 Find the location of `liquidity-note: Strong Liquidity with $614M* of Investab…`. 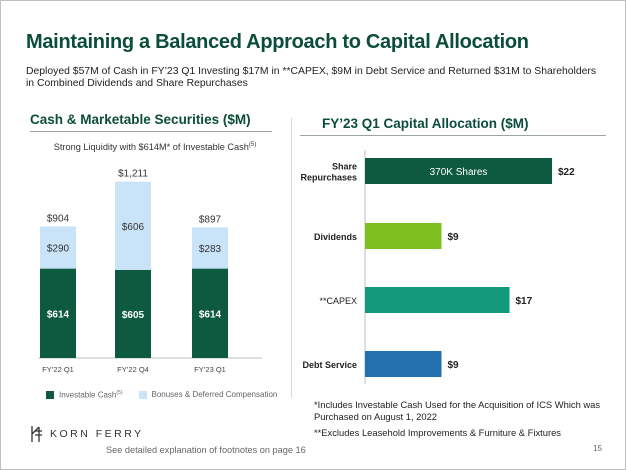

liquidity-note: Strong Liquidity with $614M* of Investab… is located at coordinates (155, 147).